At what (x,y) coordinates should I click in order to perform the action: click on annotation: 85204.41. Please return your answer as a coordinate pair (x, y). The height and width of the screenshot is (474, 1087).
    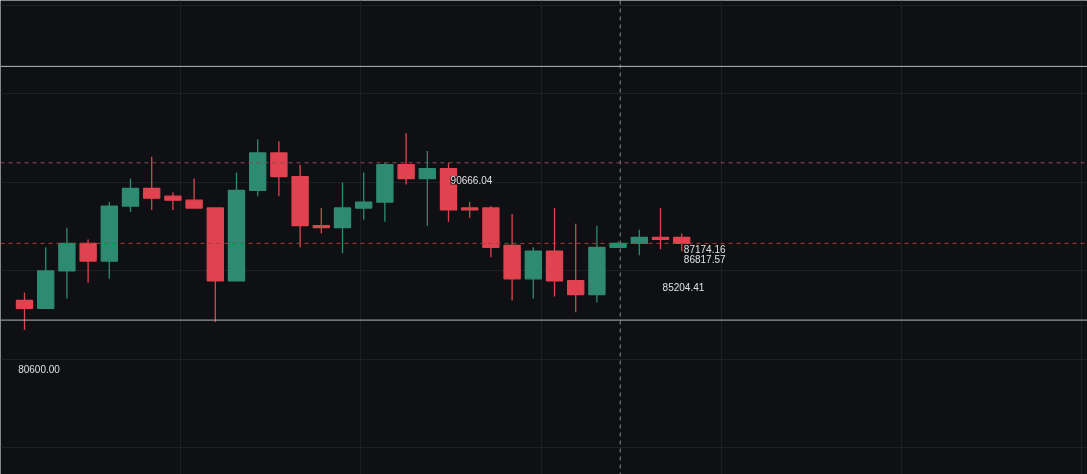
    Looking at the image, I should click on (683, 287).